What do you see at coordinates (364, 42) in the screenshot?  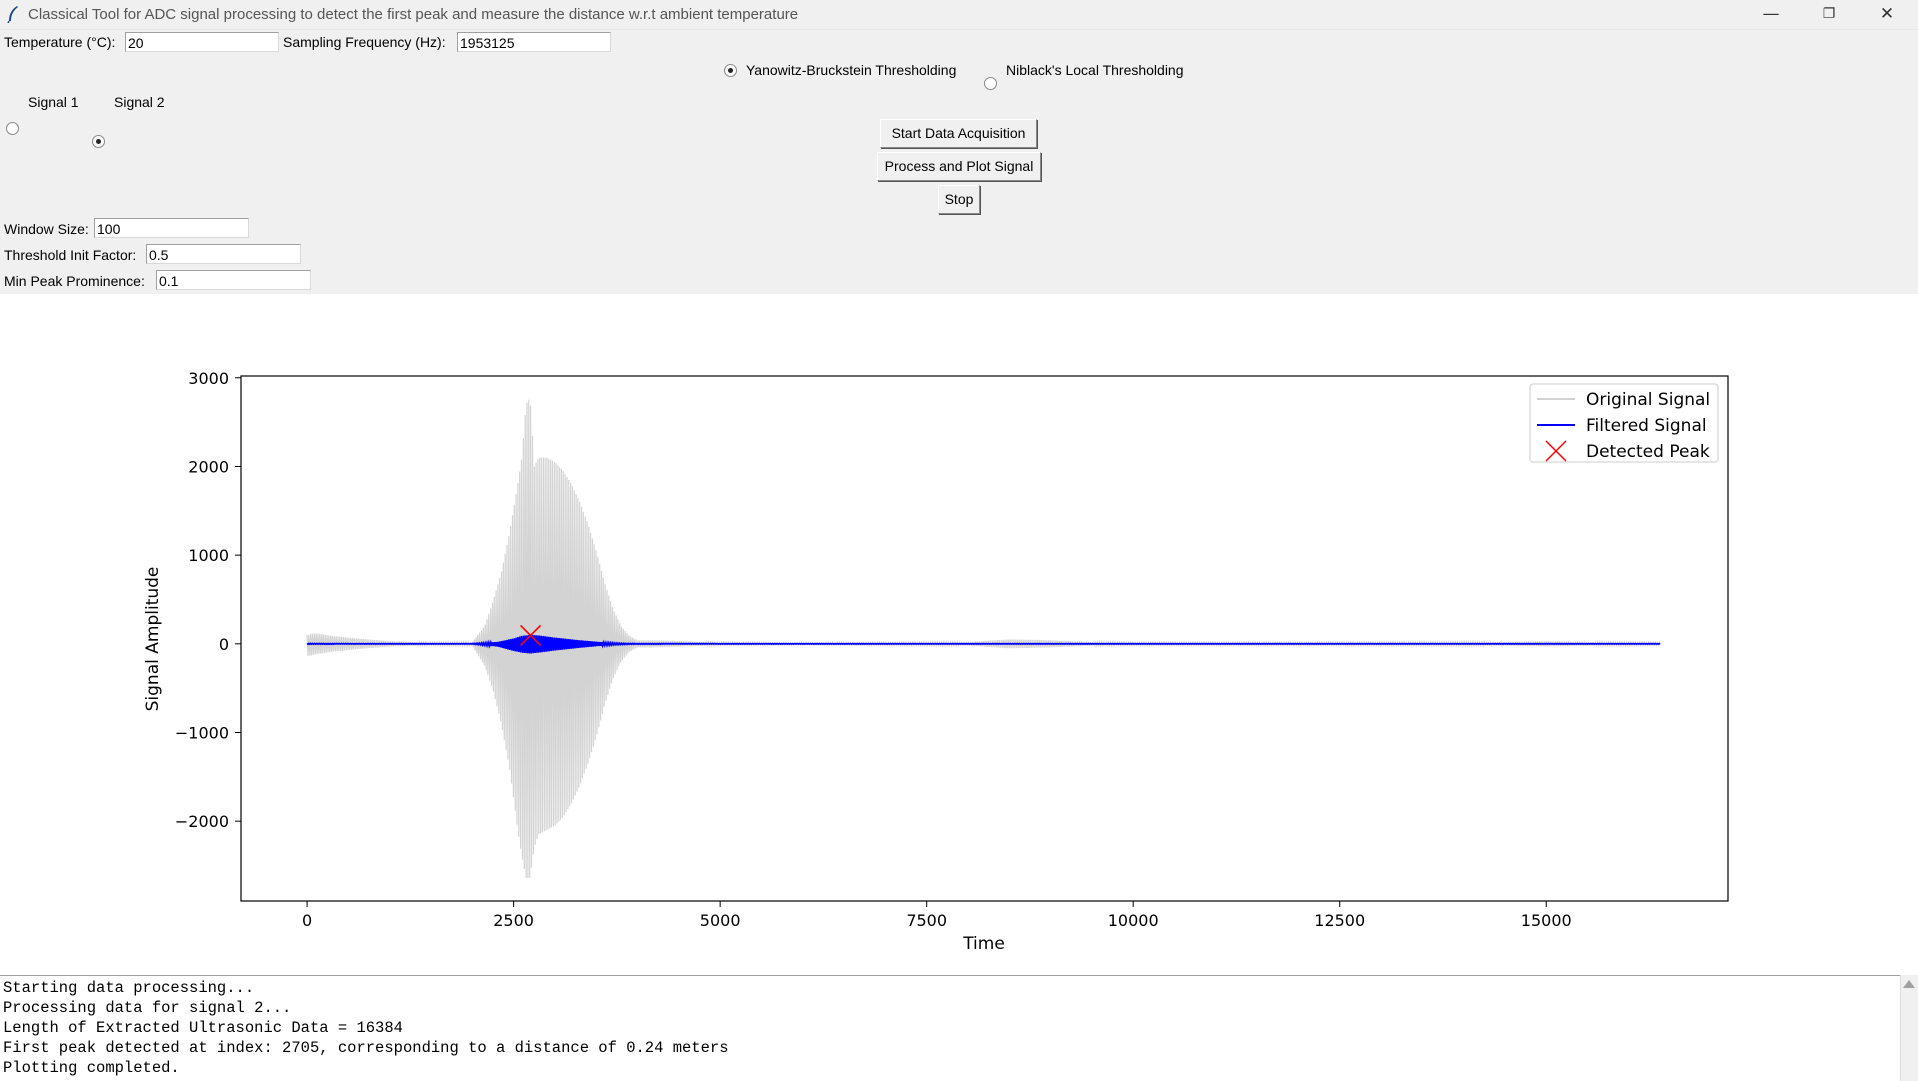 I see `sampling-frequency-label: Sampling Frequency (Hz):` at bounding box center [364, 42].